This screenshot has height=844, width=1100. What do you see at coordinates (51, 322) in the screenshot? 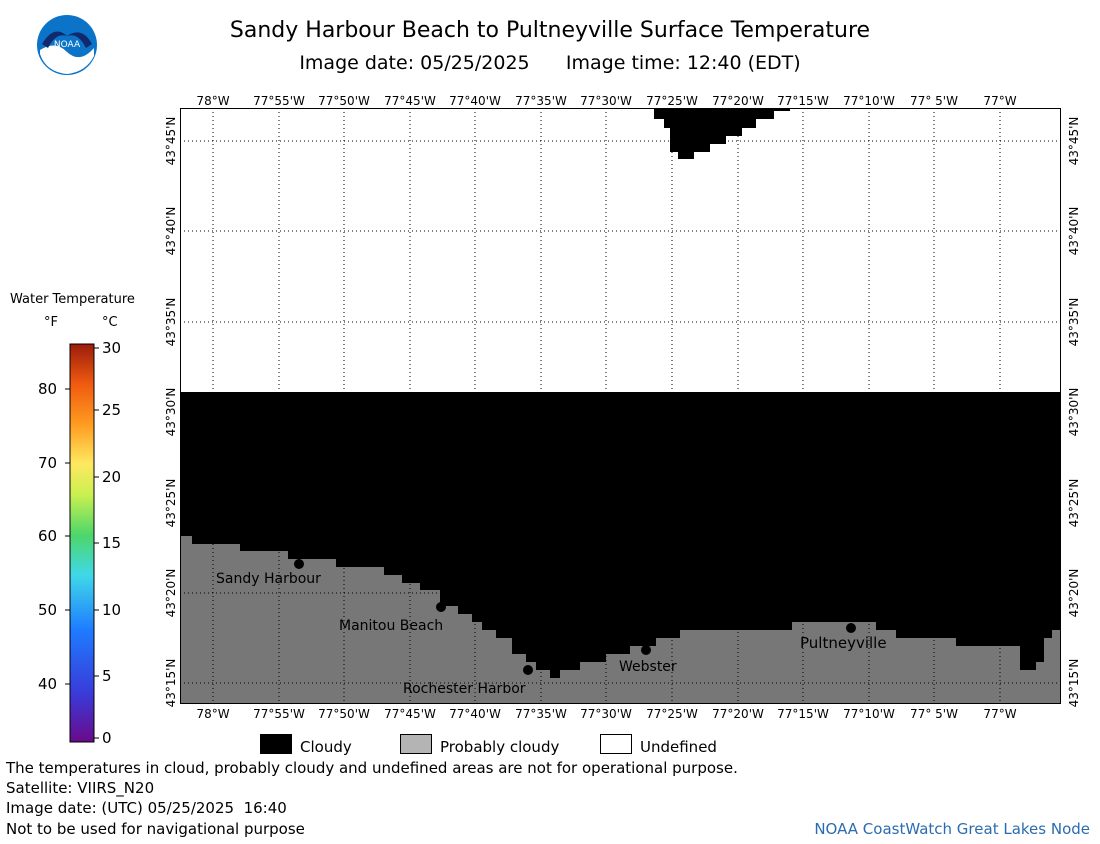
I see `colorbar-unit-f: °F` at bounding box center [51, 322].